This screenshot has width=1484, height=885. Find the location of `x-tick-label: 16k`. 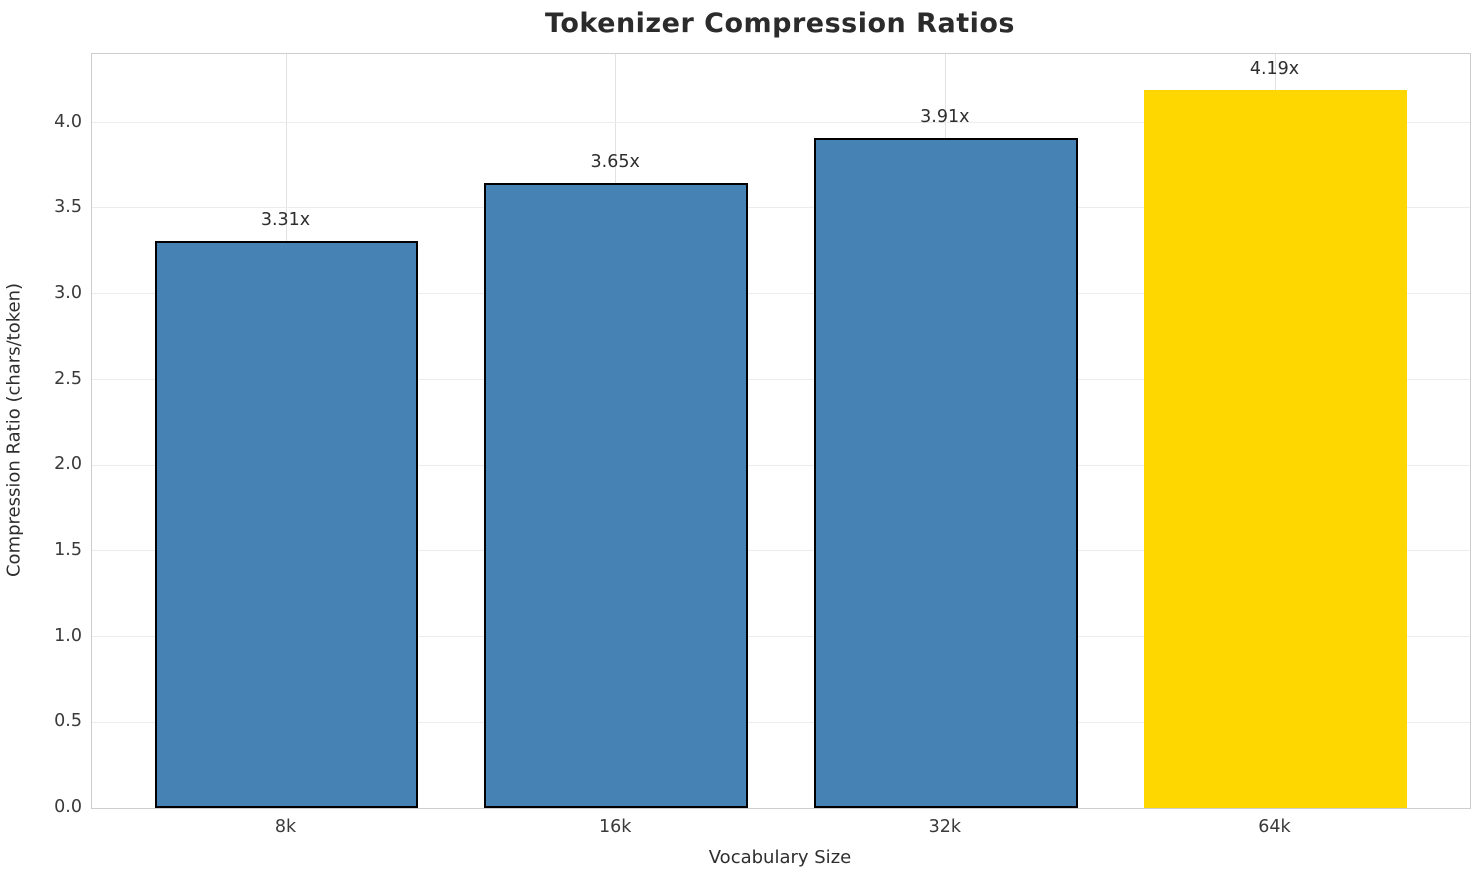

x-tick-label: 16k is located at coordinates (615, 827).